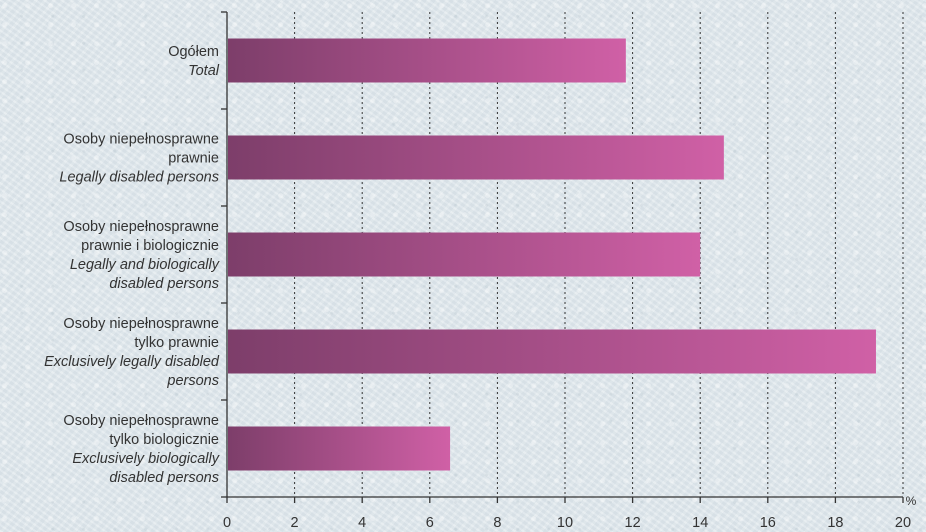 The width and height of the screenshot is (926, 532). I want to click on x-tick-label-16: 16, so click(768, 523).